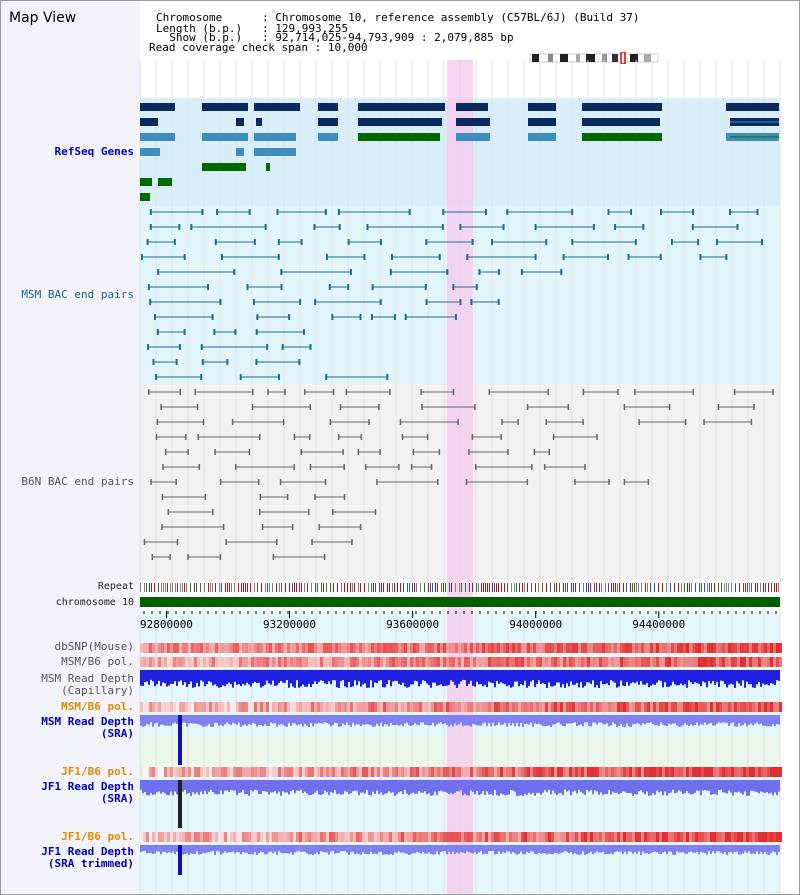  Describe the element at coordinates (94, 151) in the screenshot. I see `track-label-refseq: RefSeq Genes` at that location.